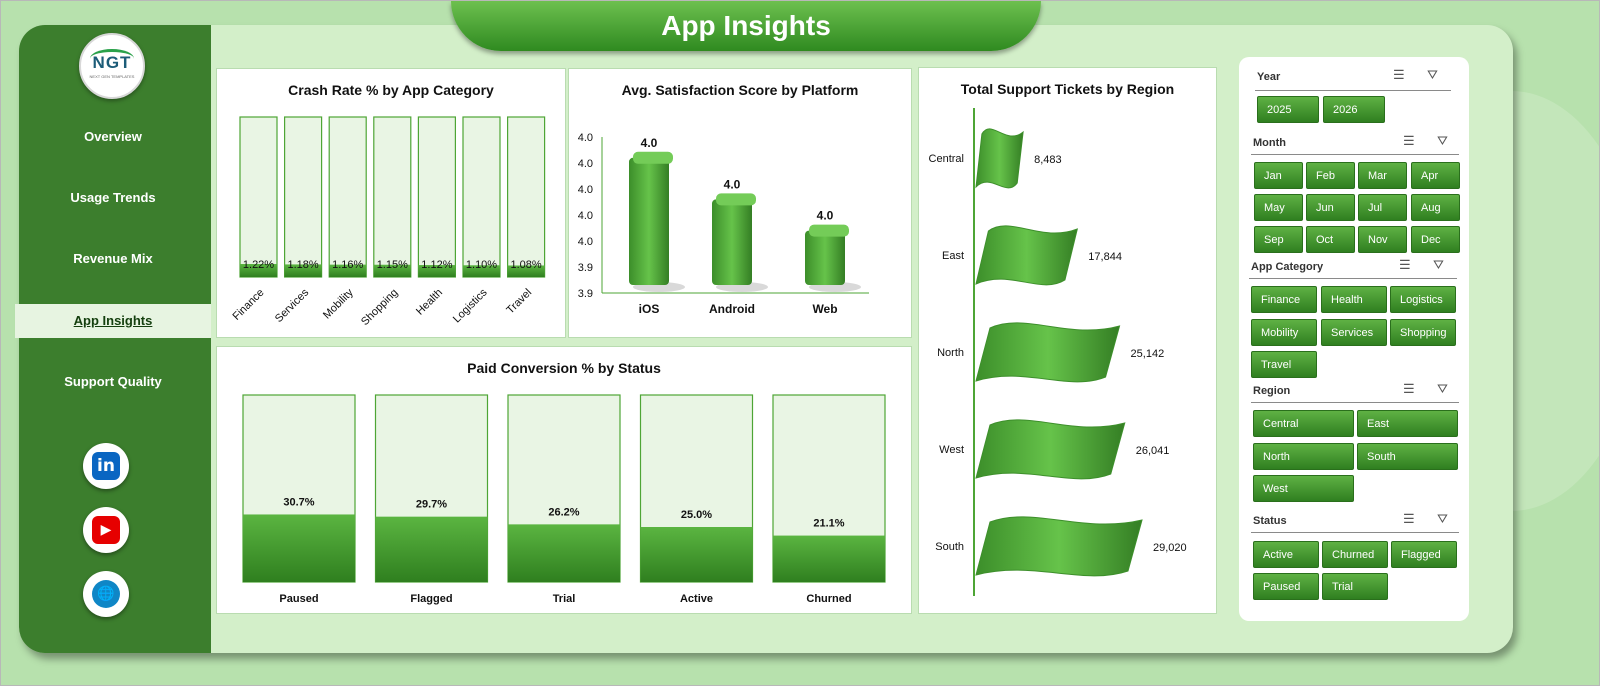  I want to click on crash-bar-logistics, so click(481, 271).